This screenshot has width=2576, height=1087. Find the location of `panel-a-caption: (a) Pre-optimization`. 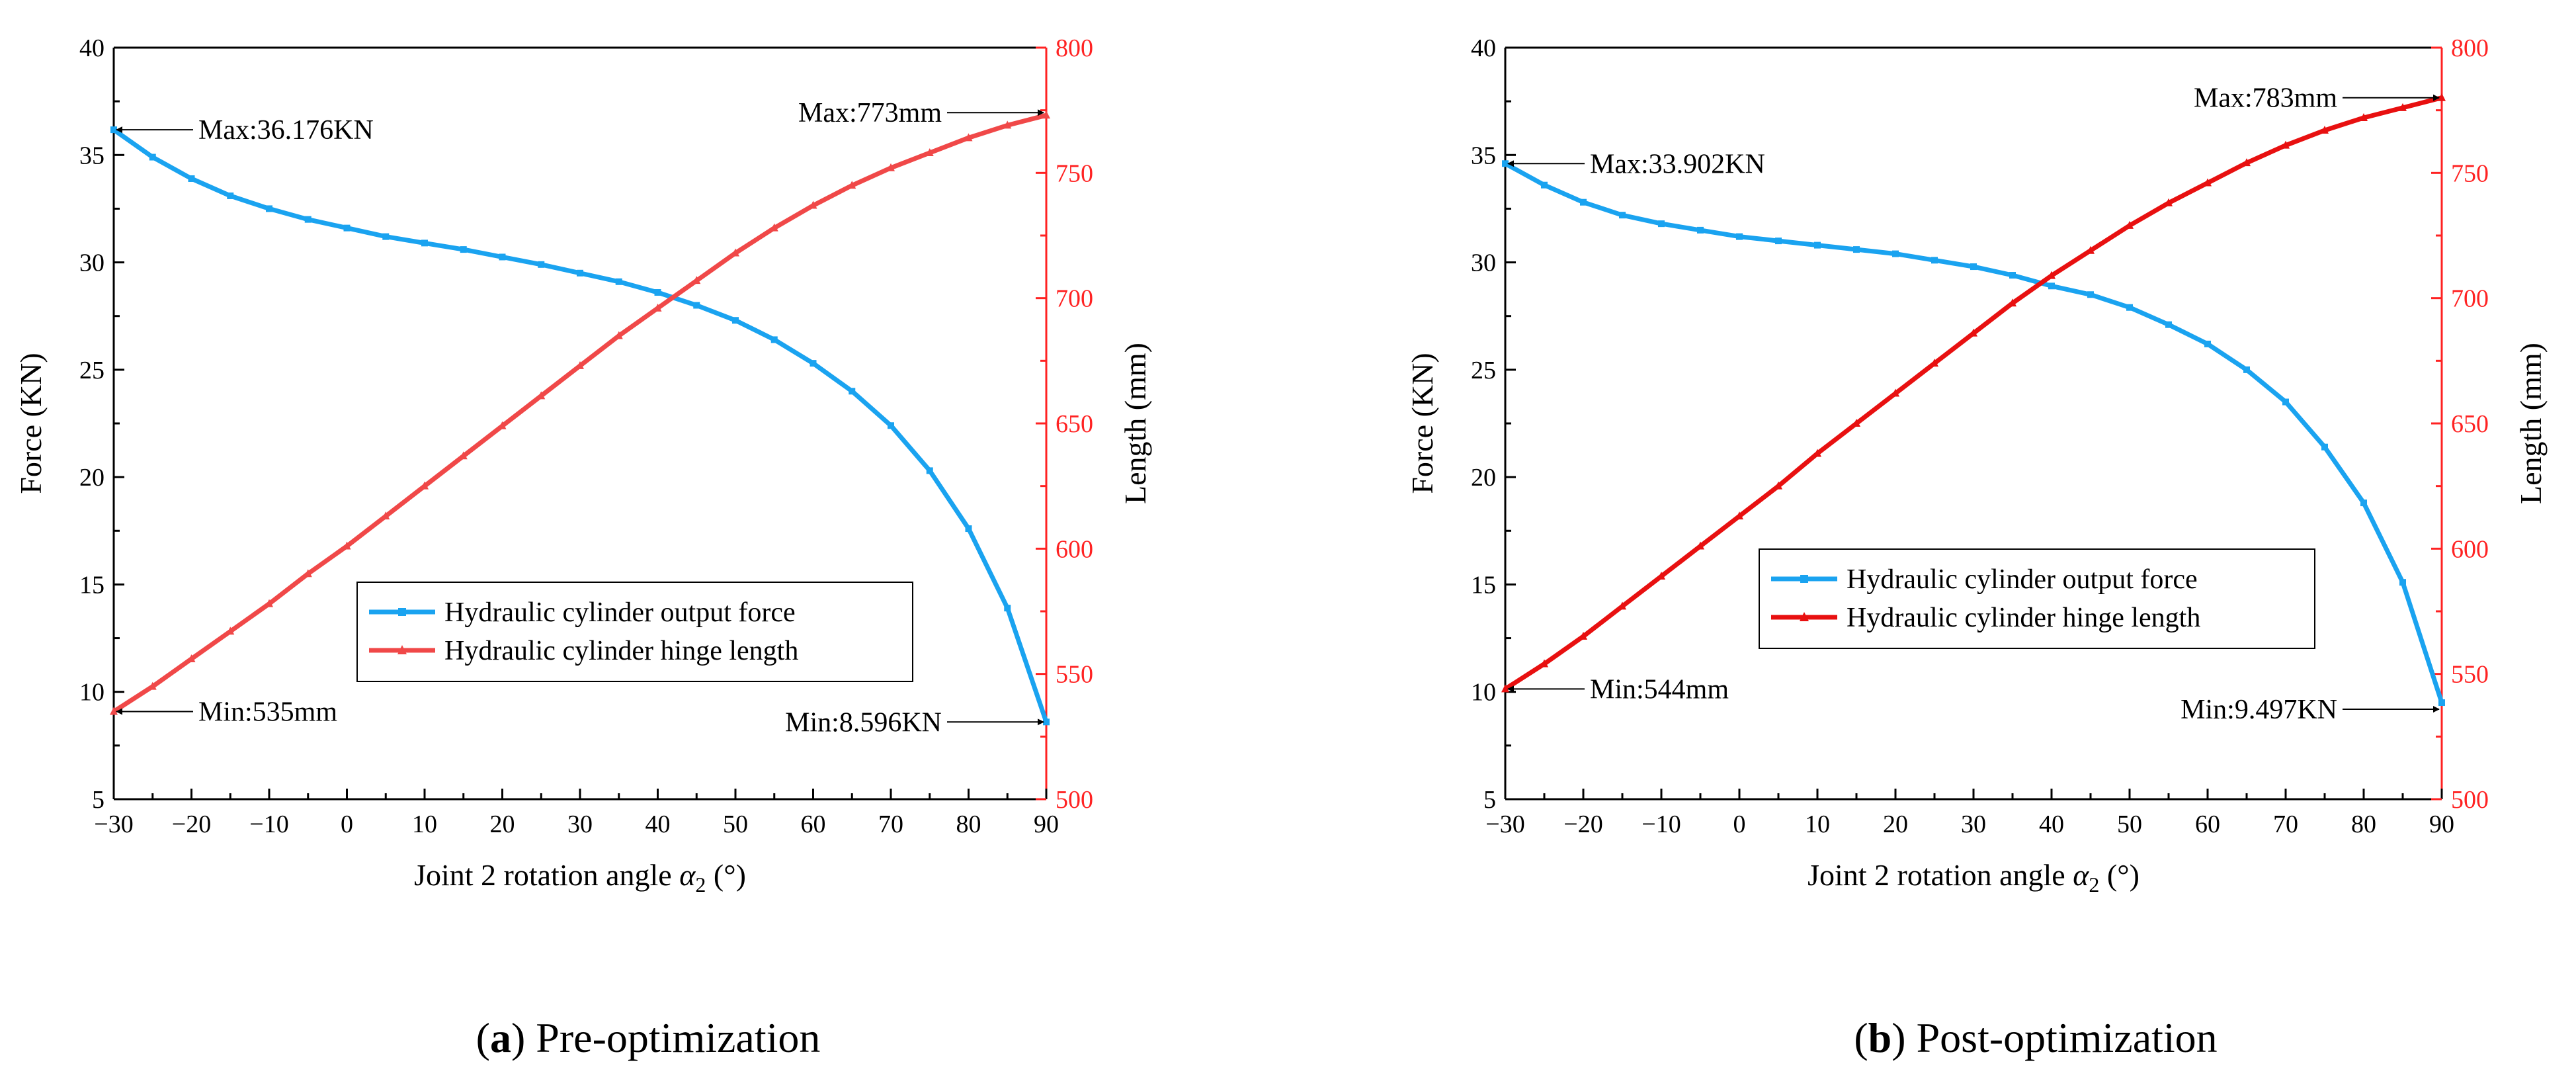

panel-a-caption: (a) Pre-optimization is located at coordinates (648, 1037).